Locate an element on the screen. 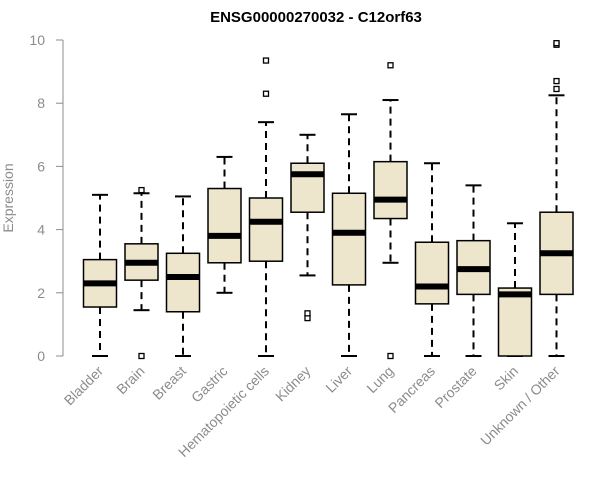 This screenshot has width=600, height=500. box-kidney is located at coordinates (307, 227).